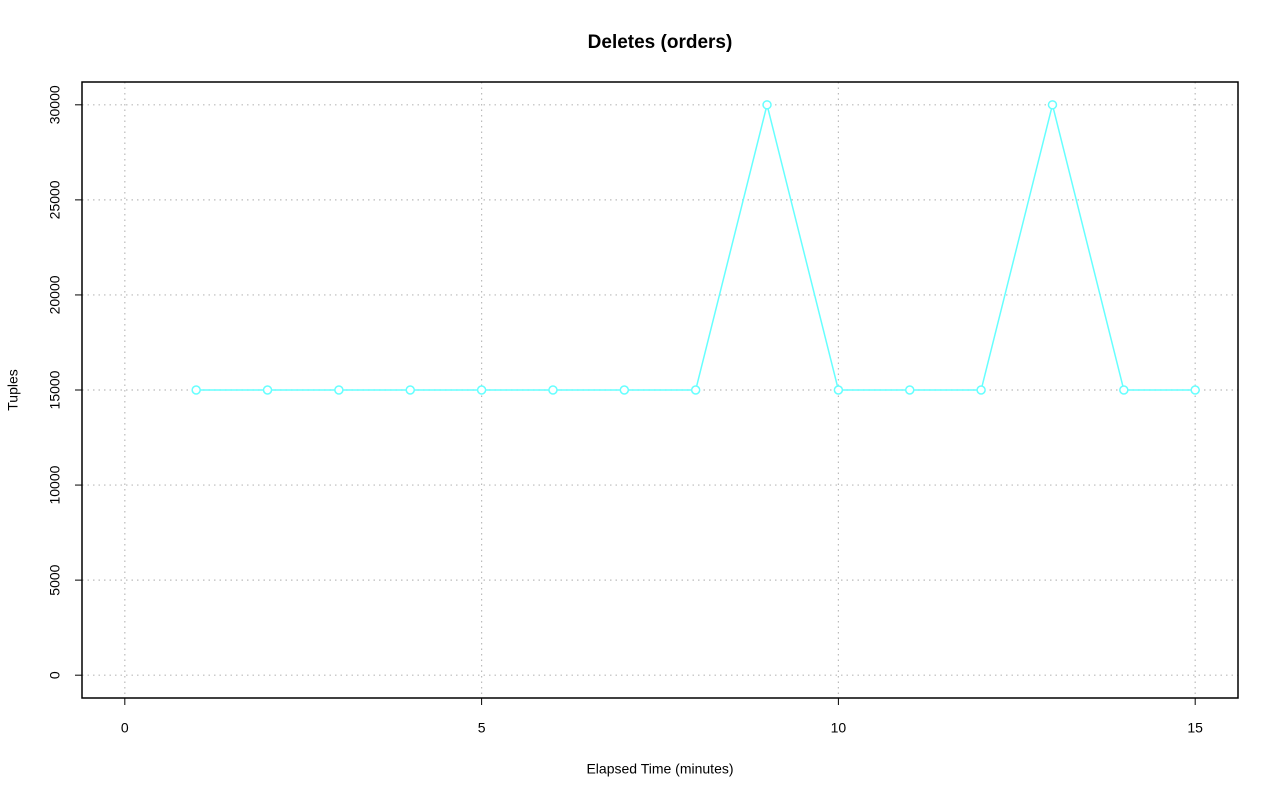 Image resolution: width=1280 pixels, height=801 pixels. I want to click on y-tick-label: 5000, so click(55, 579).